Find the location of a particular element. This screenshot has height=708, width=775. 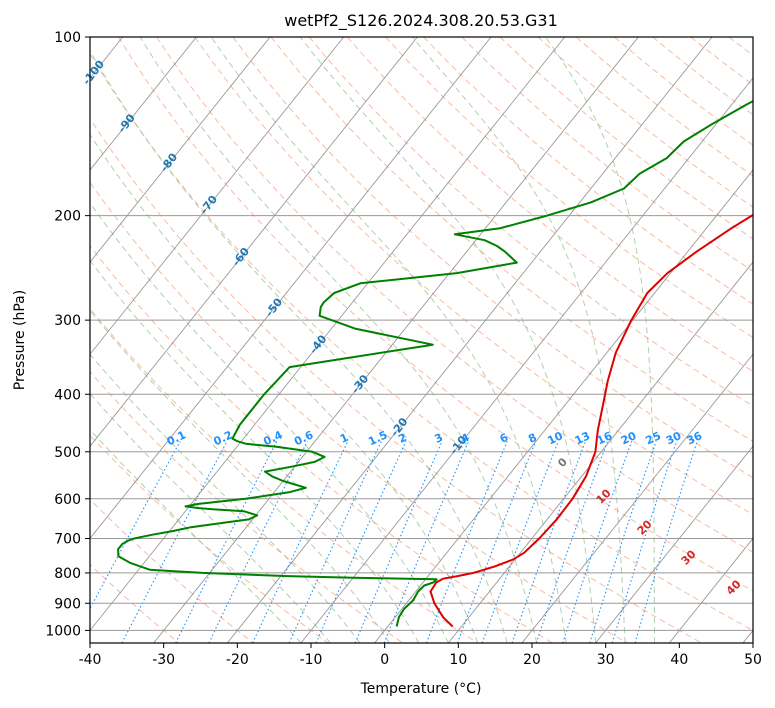

x-tick-label: -40 is located at coordinates (90, 660).